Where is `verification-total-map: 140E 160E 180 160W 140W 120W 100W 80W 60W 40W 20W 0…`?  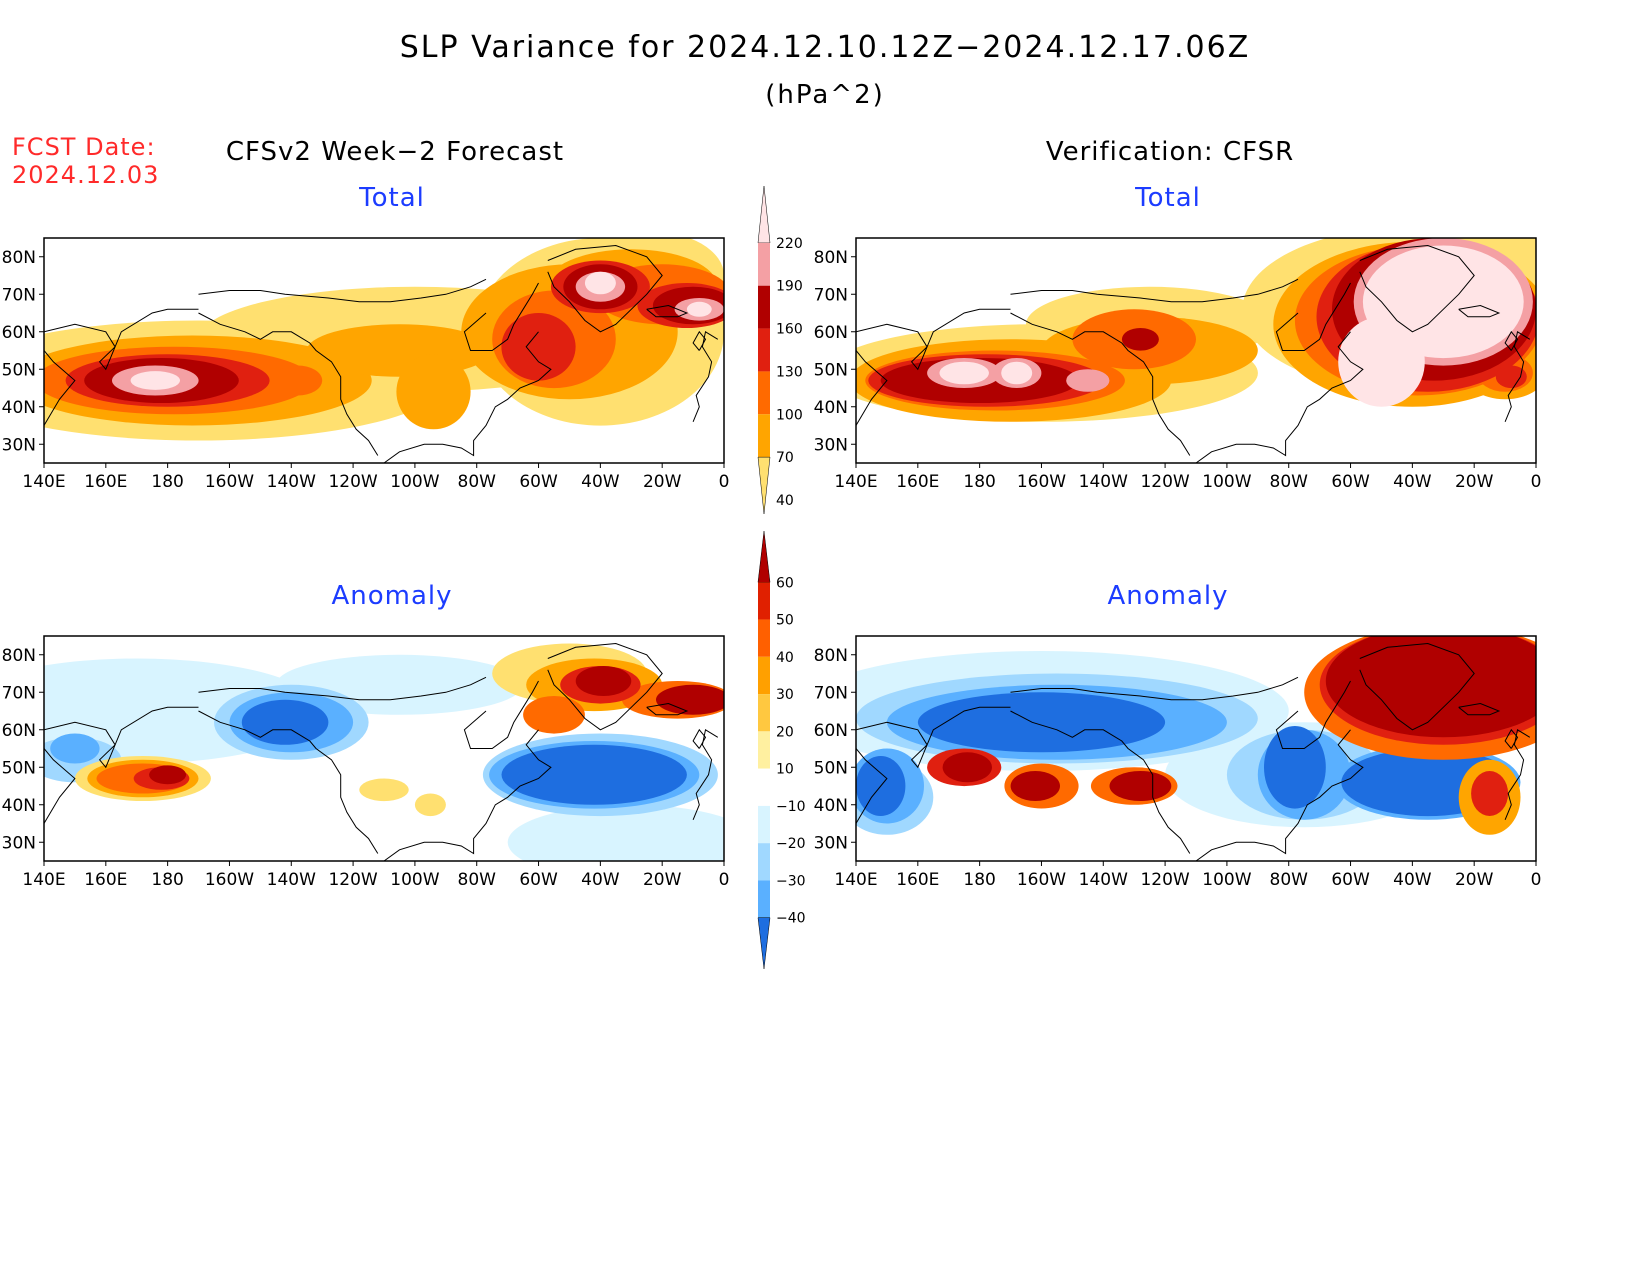 verification-total-map: 140E 160E 180 160W 140W 120W 100W 80W 60W 40W 20W 0… is located at coordinates (1177, 364).